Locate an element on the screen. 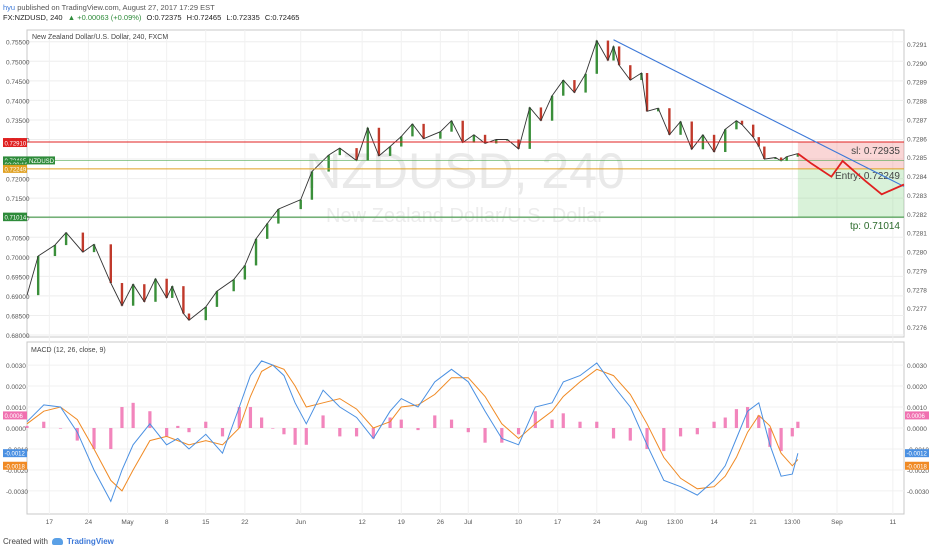  y-tick-label: 0.72000 is located at coordinates (18, 180).